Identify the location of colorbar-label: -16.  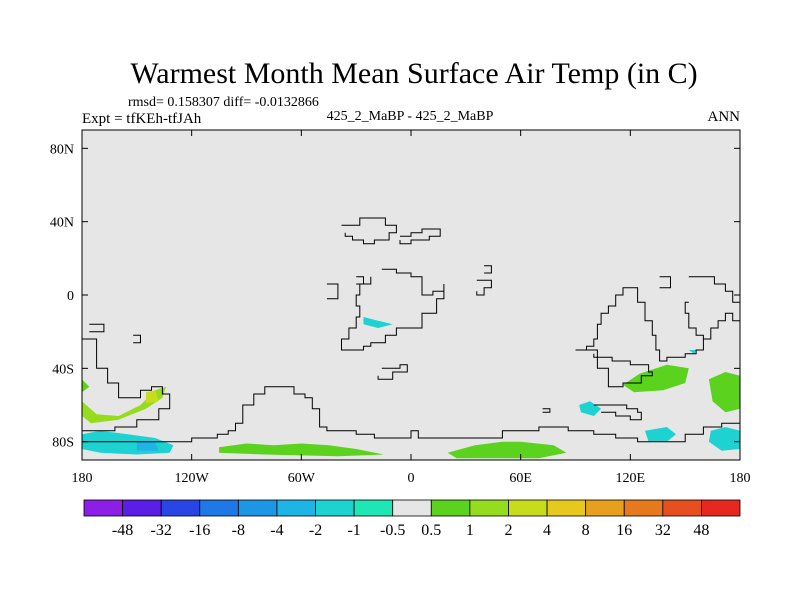
(199, 530).